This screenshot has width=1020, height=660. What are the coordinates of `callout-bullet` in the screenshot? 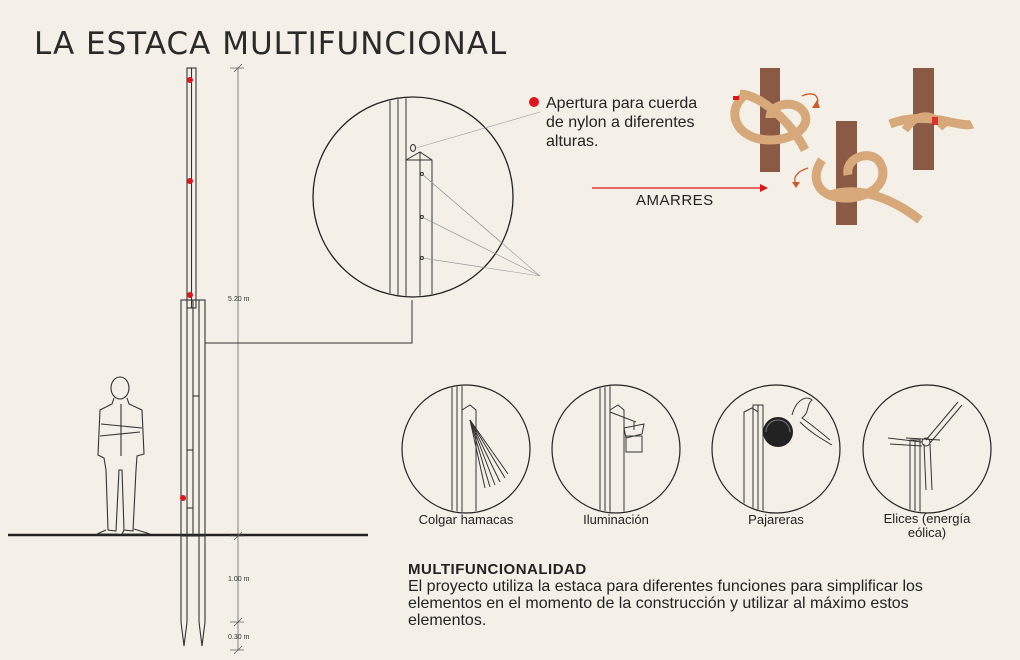 It's located at (534, 102).